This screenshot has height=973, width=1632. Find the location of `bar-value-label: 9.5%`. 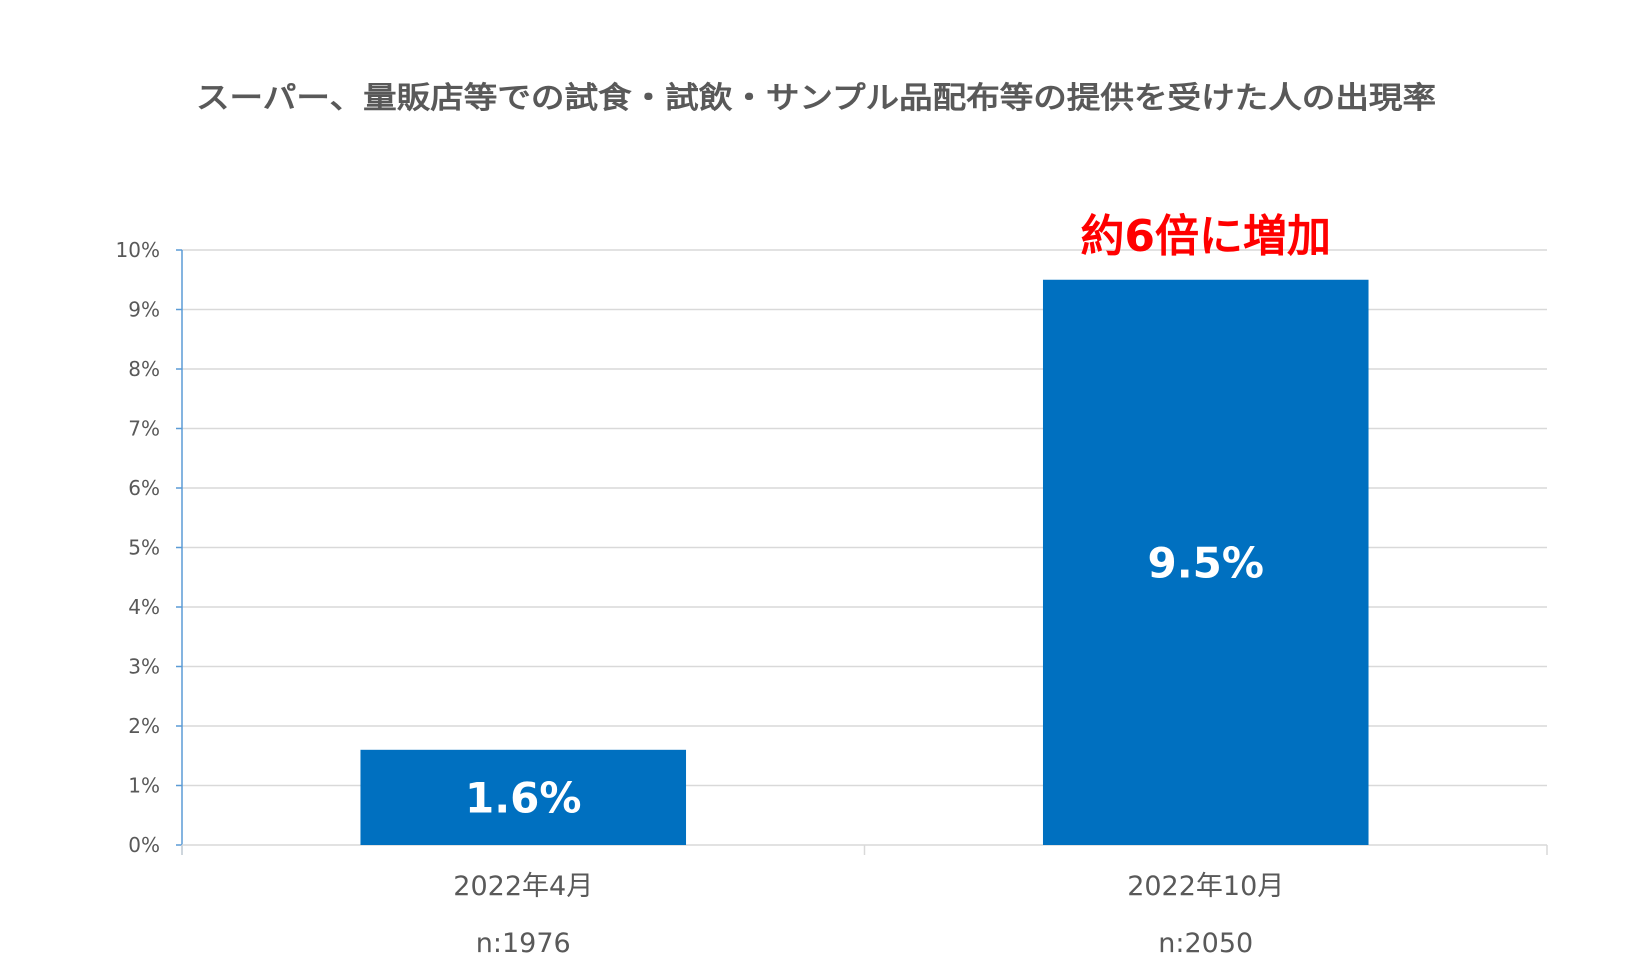

bar-value-label: 9.5% is located at coordinates (1206, 562).